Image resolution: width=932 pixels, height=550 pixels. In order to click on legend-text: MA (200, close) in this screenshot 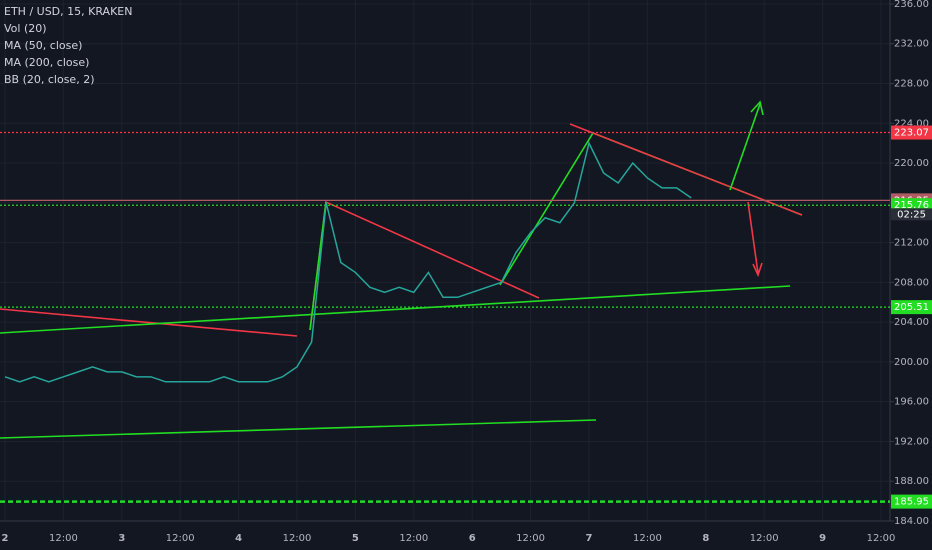, I will do `click(46, 62)`.